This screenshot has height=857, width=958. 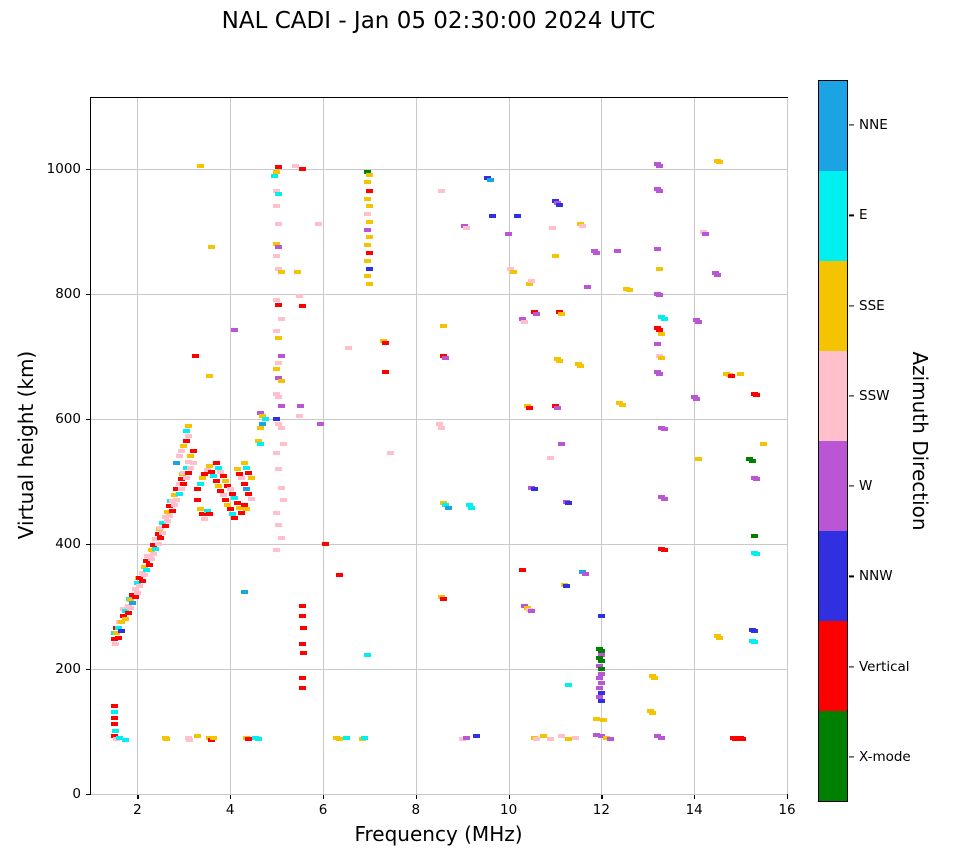 I want to click on x-tick-label: 4, so click(x=230, y=810).